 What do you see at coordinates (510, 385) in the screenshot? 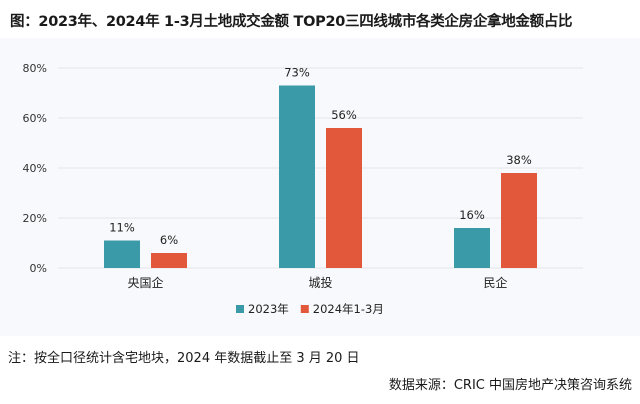
I see `data-source: 数据来源：CRIC 中国房地产决策咨询系统` at bounding box center [510, 385].